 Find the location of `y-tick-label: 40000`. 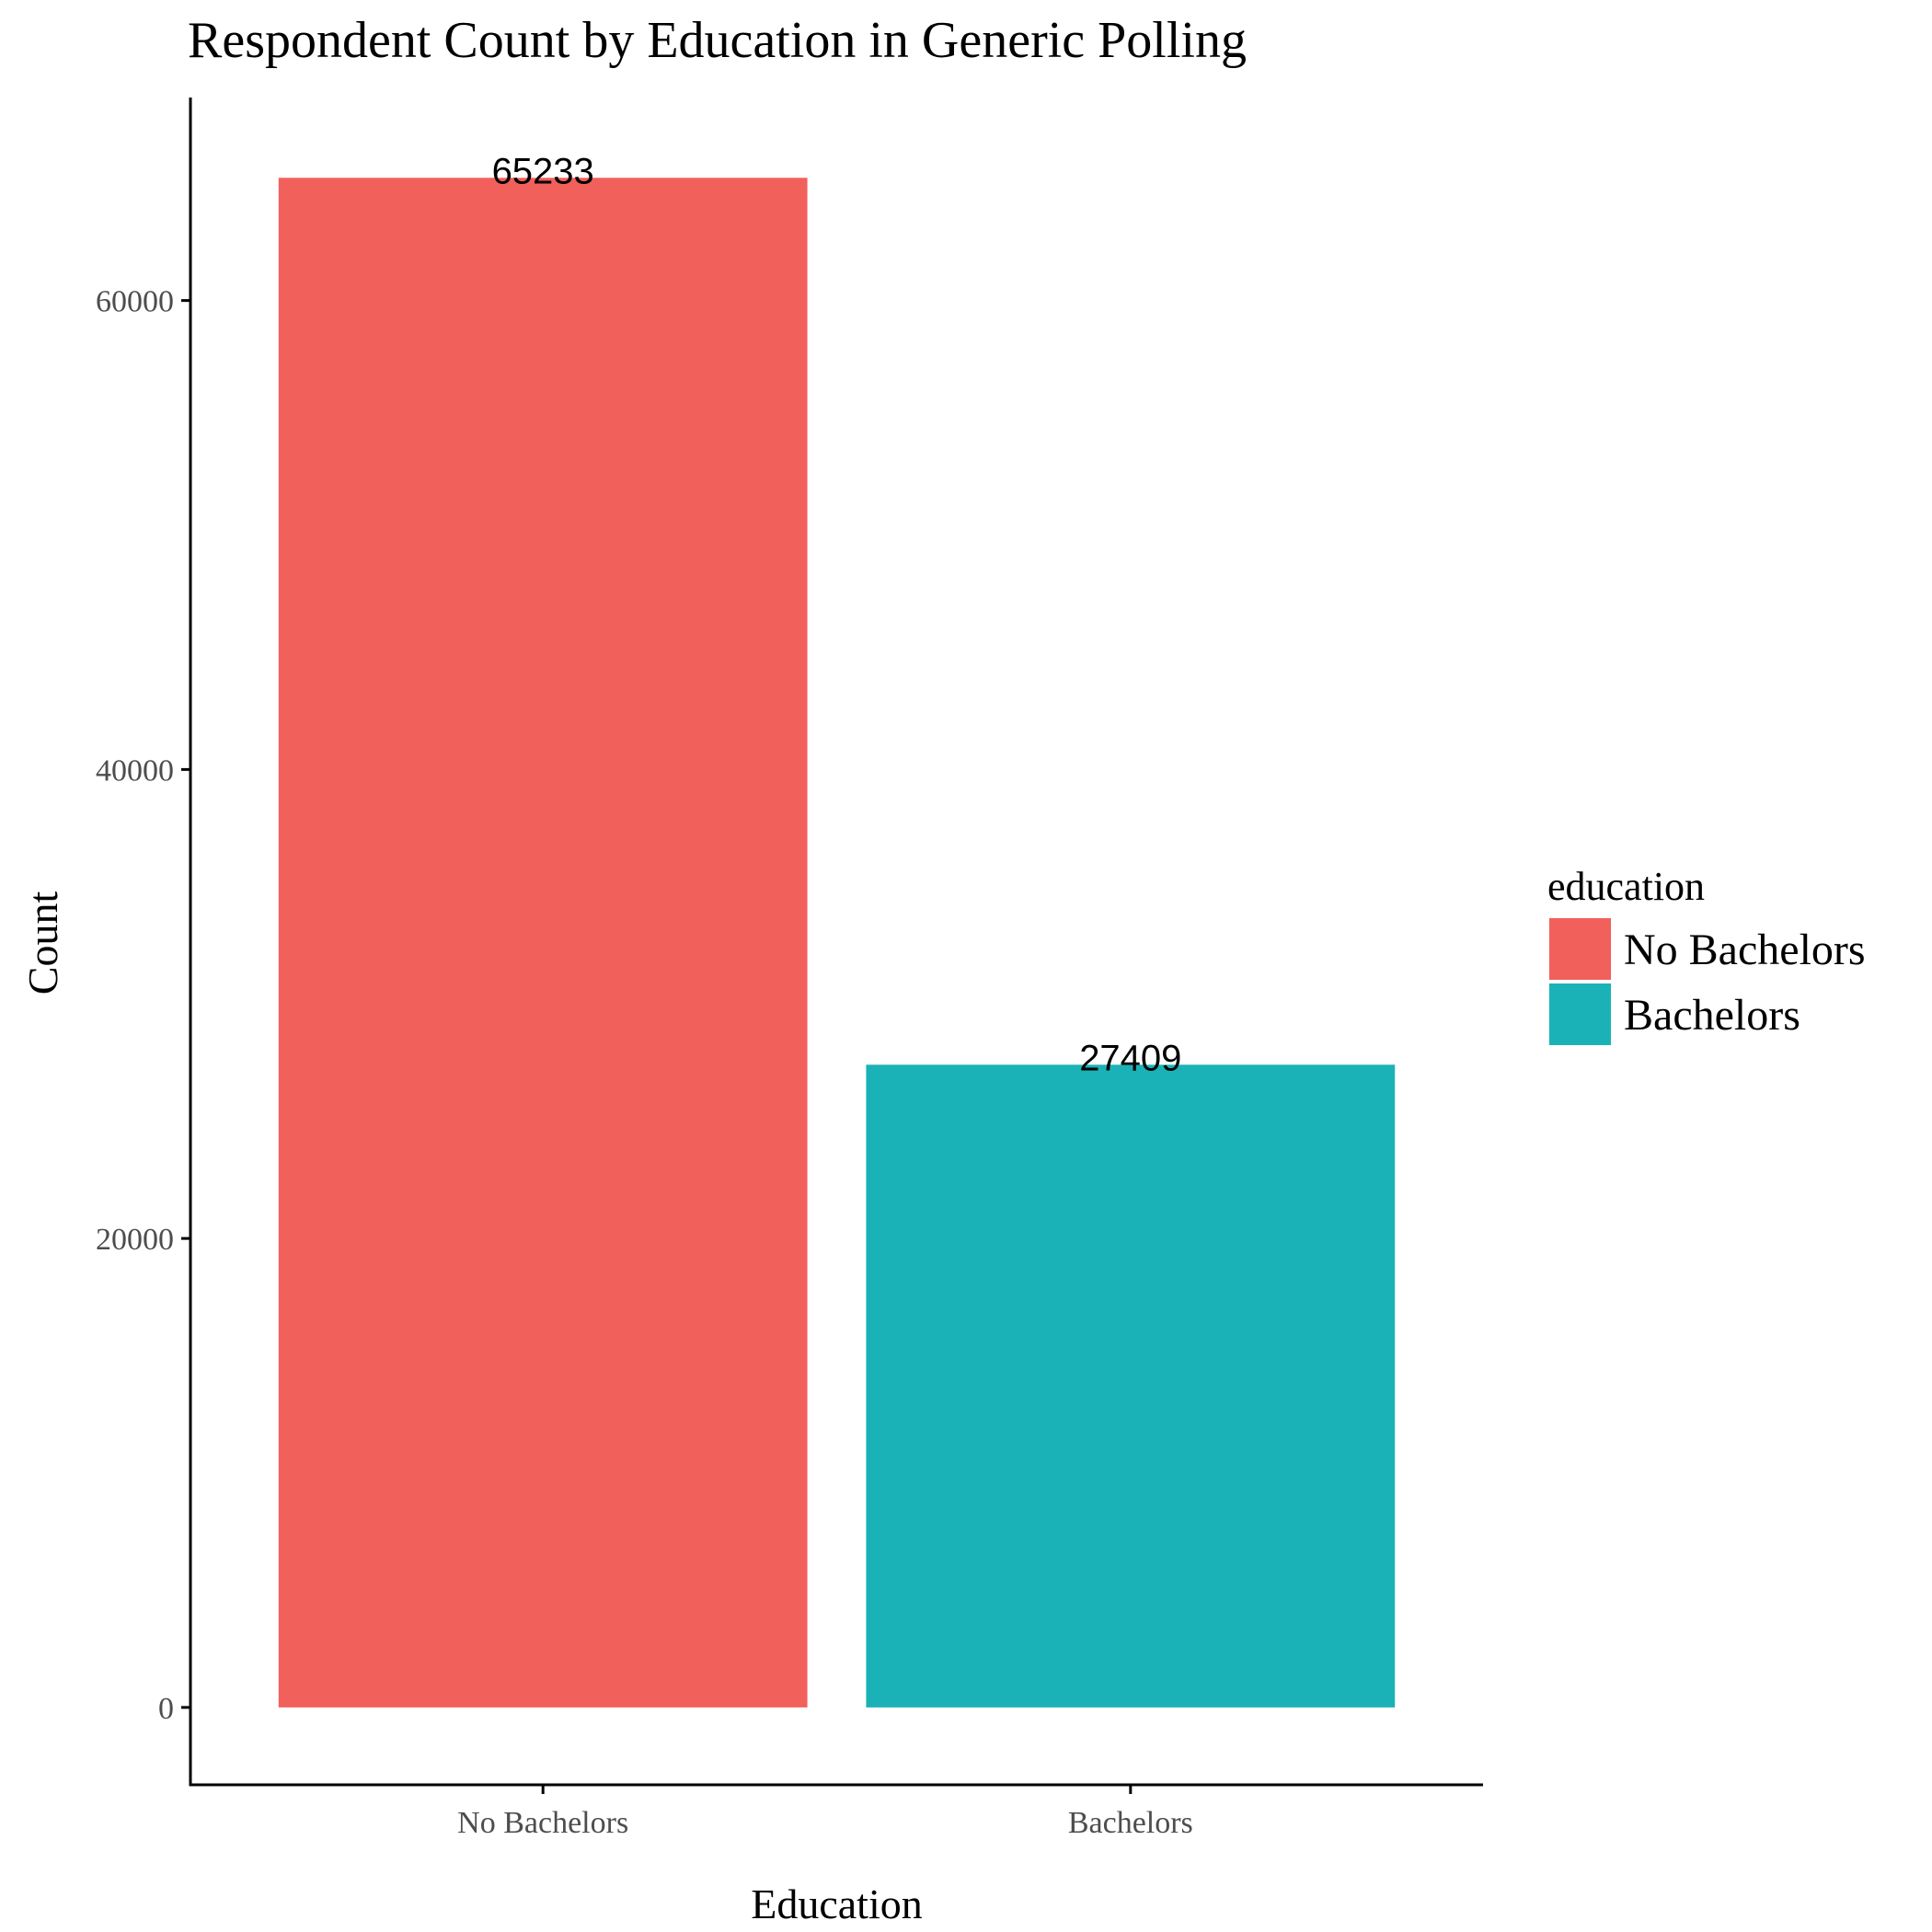

y-tick-label: 40000 is located at coordinates (135, 770).